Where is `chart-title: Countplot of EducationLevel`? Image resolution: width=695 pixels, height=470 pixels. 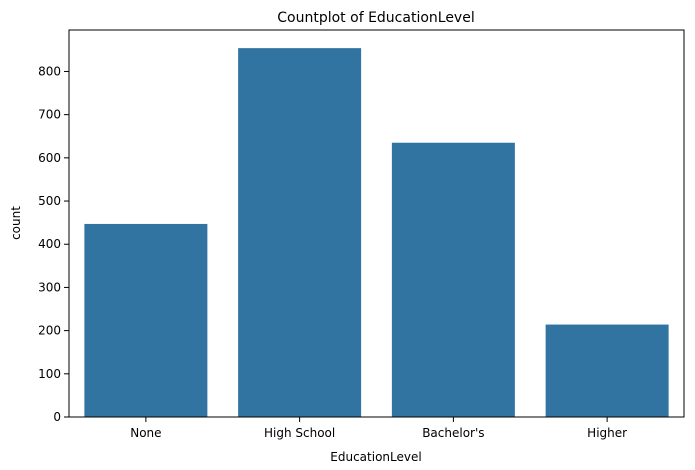 chart-title: Countplot of EducationLevel is located at coordinates (375, 18).